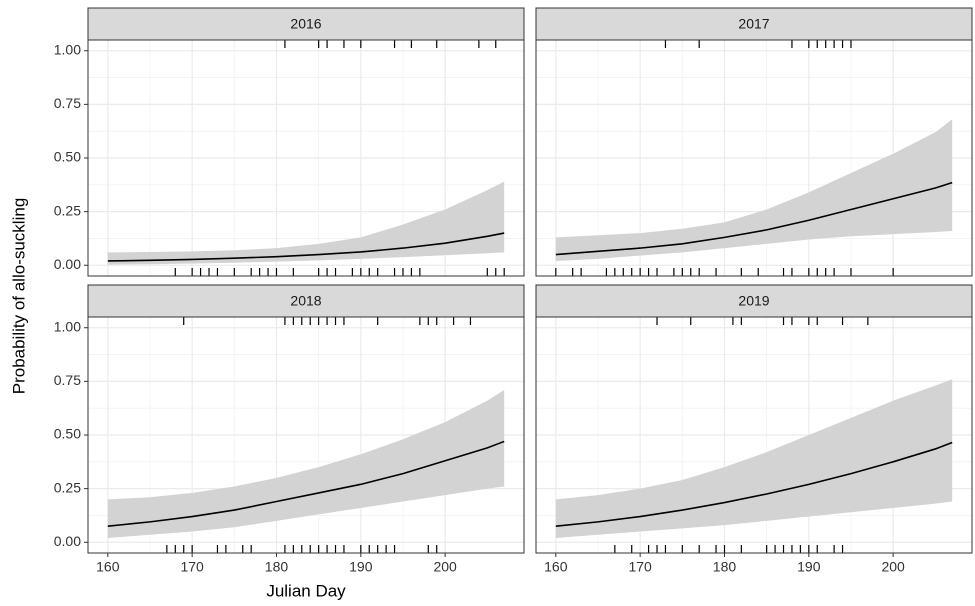 The width and height of the screenshot is (975, 606). Describe the element at coordinates (18, 296) in the screenshot. I see `y-axis-title: Probability of allo-suckling` at that location.